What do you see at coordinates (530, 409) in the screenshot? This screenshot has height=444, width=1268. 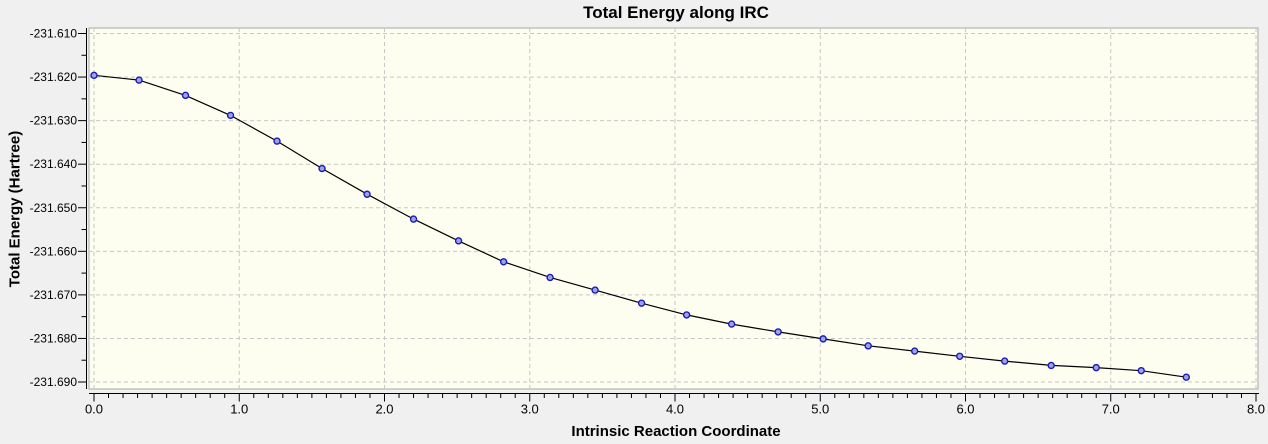 I see `x-tick-label: 3.0` at bounding box center [530, 409].